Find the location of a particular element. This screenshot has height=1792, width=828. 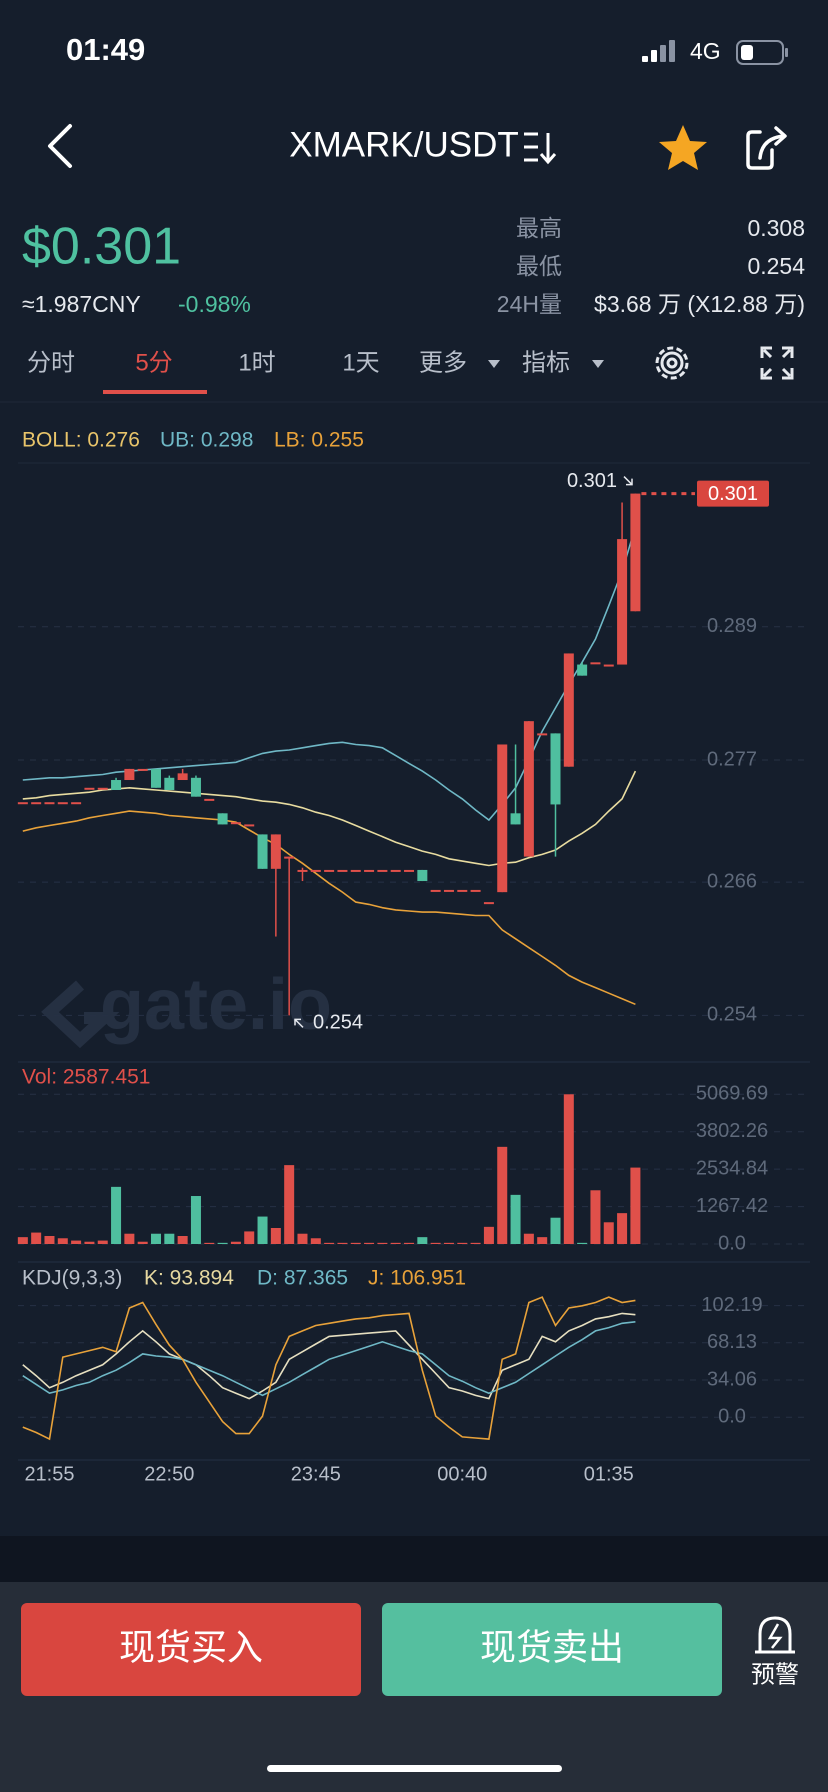

legend-entry: K: 93.894 is located at coordinates (189, 1278).